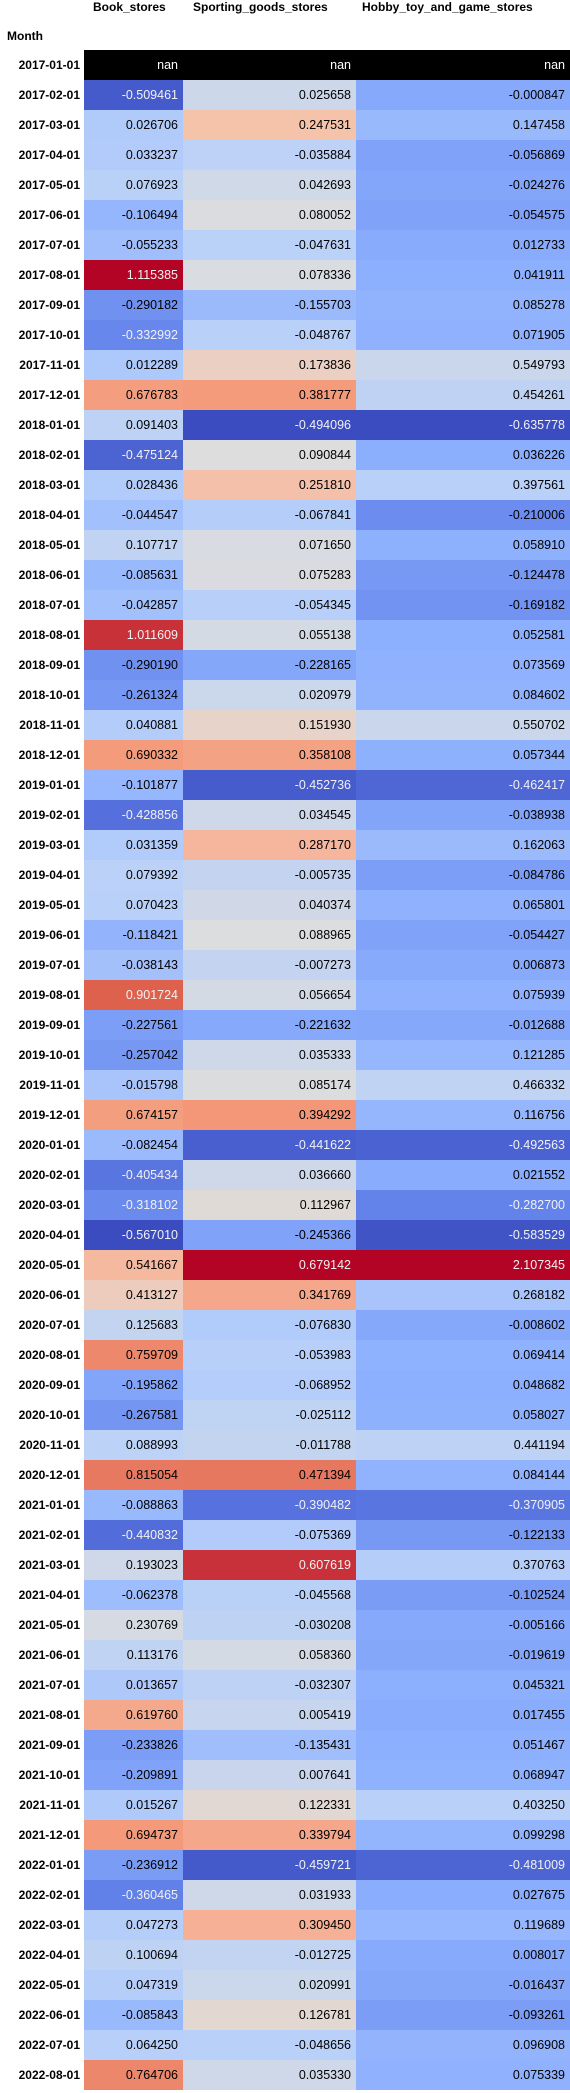 The width and height of the screenshot is (570, 2093). I want to click on row-month-label: 2017-04-01, so click(49, 155).